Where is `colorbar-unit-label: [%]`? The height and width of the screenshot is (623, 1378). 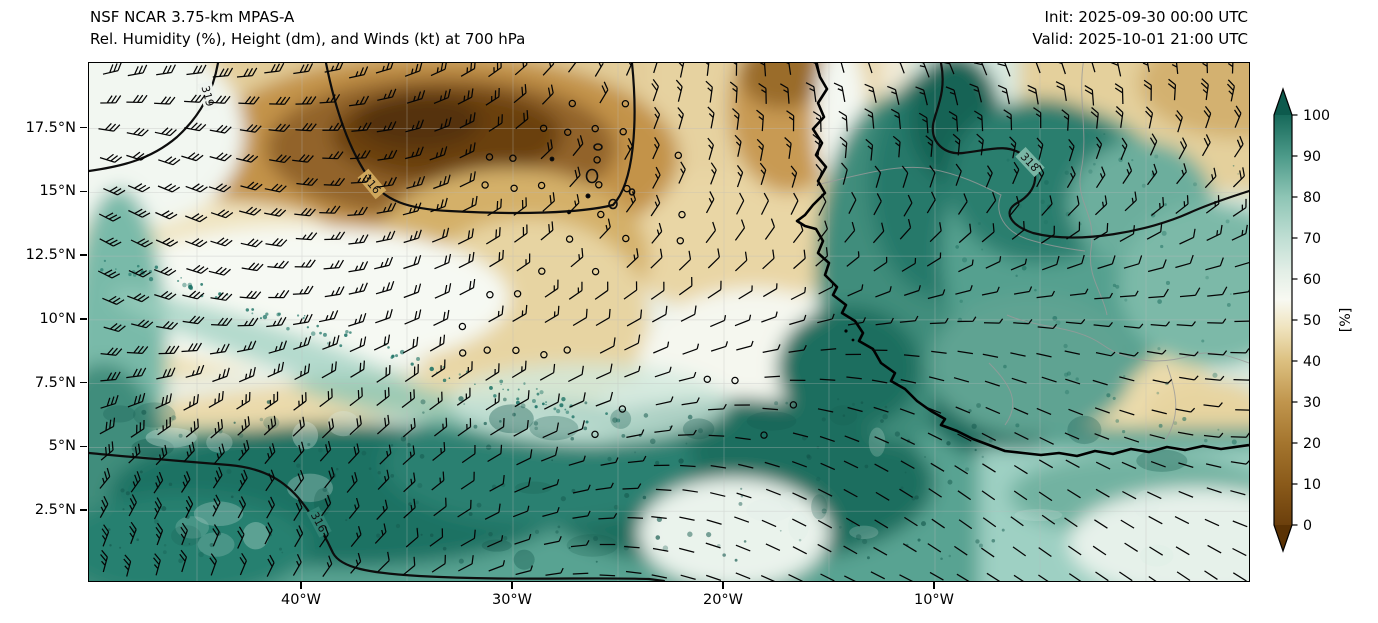
colorbar-unit-label: [%] is located at coordinates (1346, 320).